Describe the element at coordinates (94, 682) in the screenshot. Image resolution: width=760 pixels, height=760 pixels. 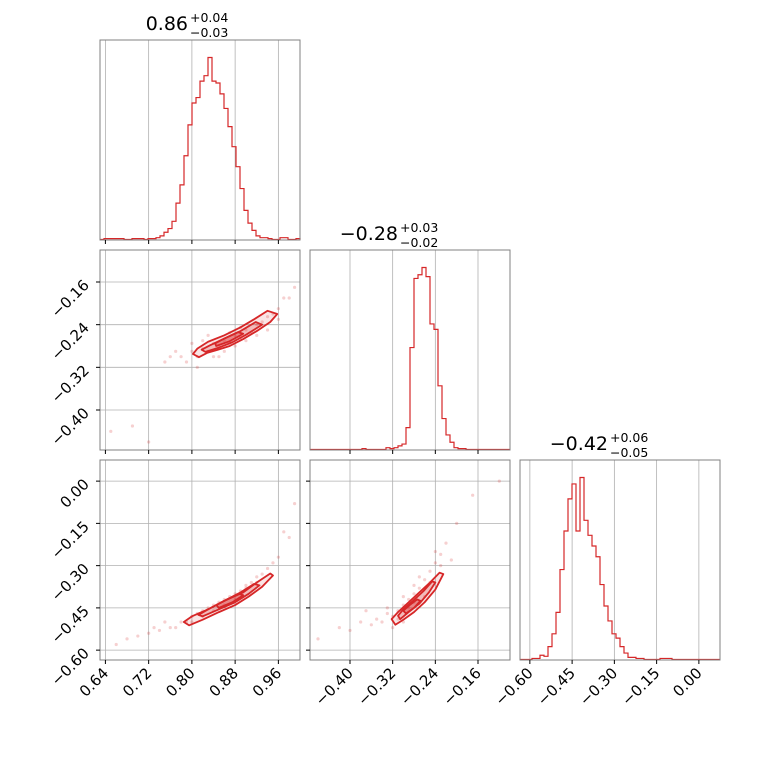
I see `x-tick-label: 0.64` at that location.